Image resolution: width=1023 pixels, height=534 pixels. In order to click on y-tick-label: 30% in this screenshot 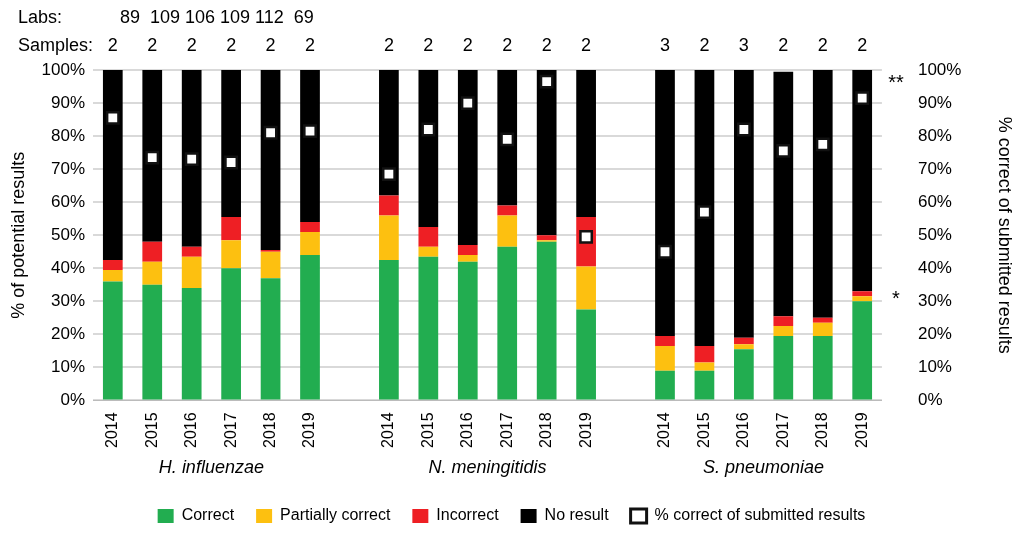, I will do `click(68, 300)`.